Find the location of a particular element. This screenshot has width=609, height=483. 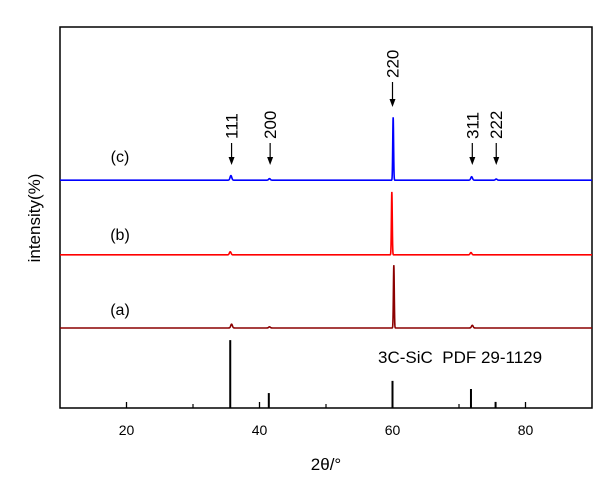

series-label: (b) is located at coordinates (120, 235).